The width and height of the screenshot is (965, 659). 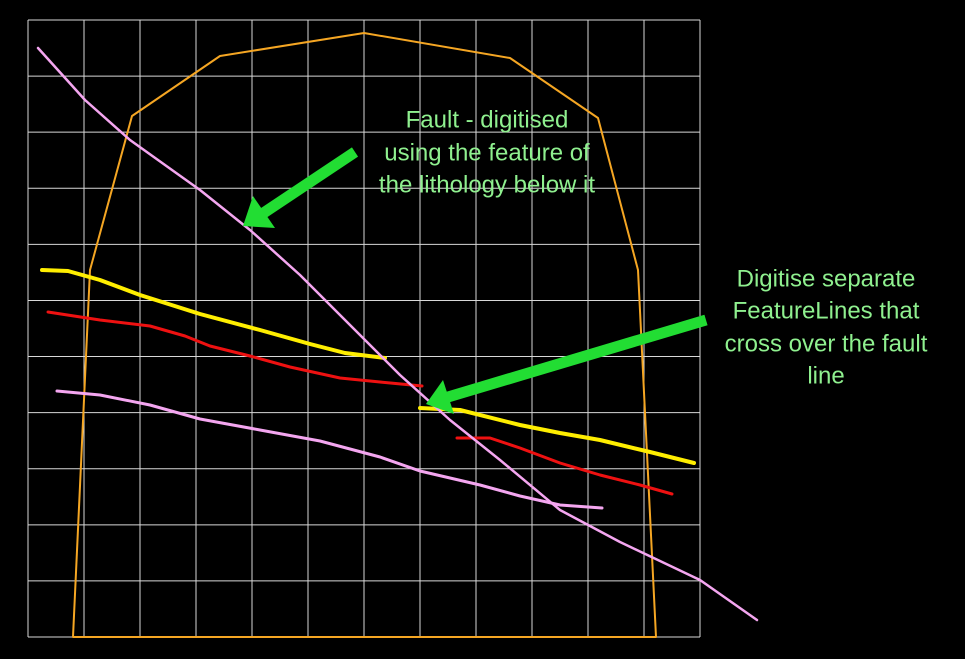 What do you see at coordinates (235, 349) in the screenshot?
I see `red-featureline-upper` at bounding box center [235, 349].